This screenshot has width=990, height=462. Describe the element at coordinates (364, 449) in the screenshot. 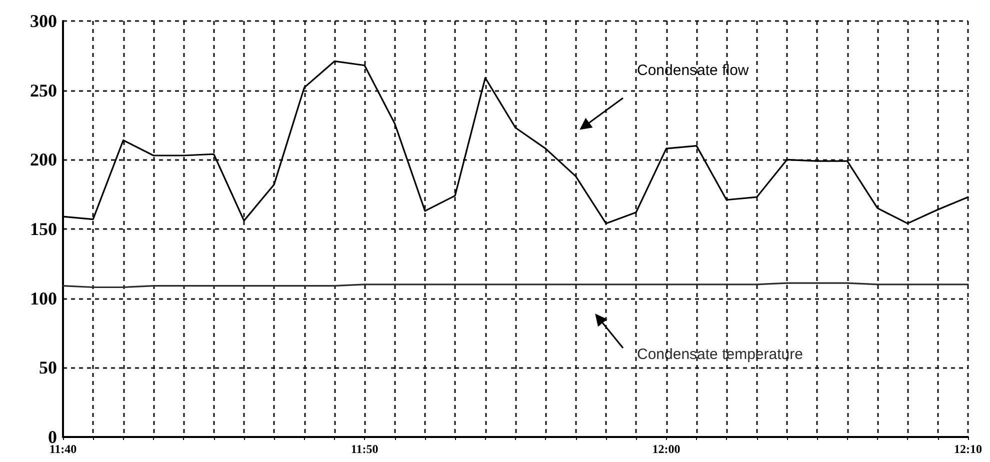

I see `x-tick-label: 11:50` at that location.